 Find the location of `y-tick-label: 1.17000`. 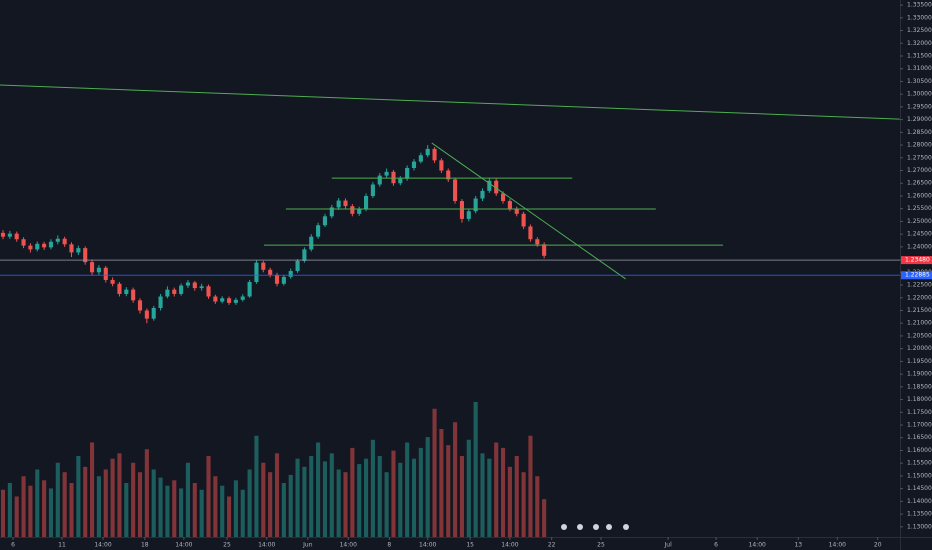

y-tick-label: 1.17000 is located at coordinates (919, 425).